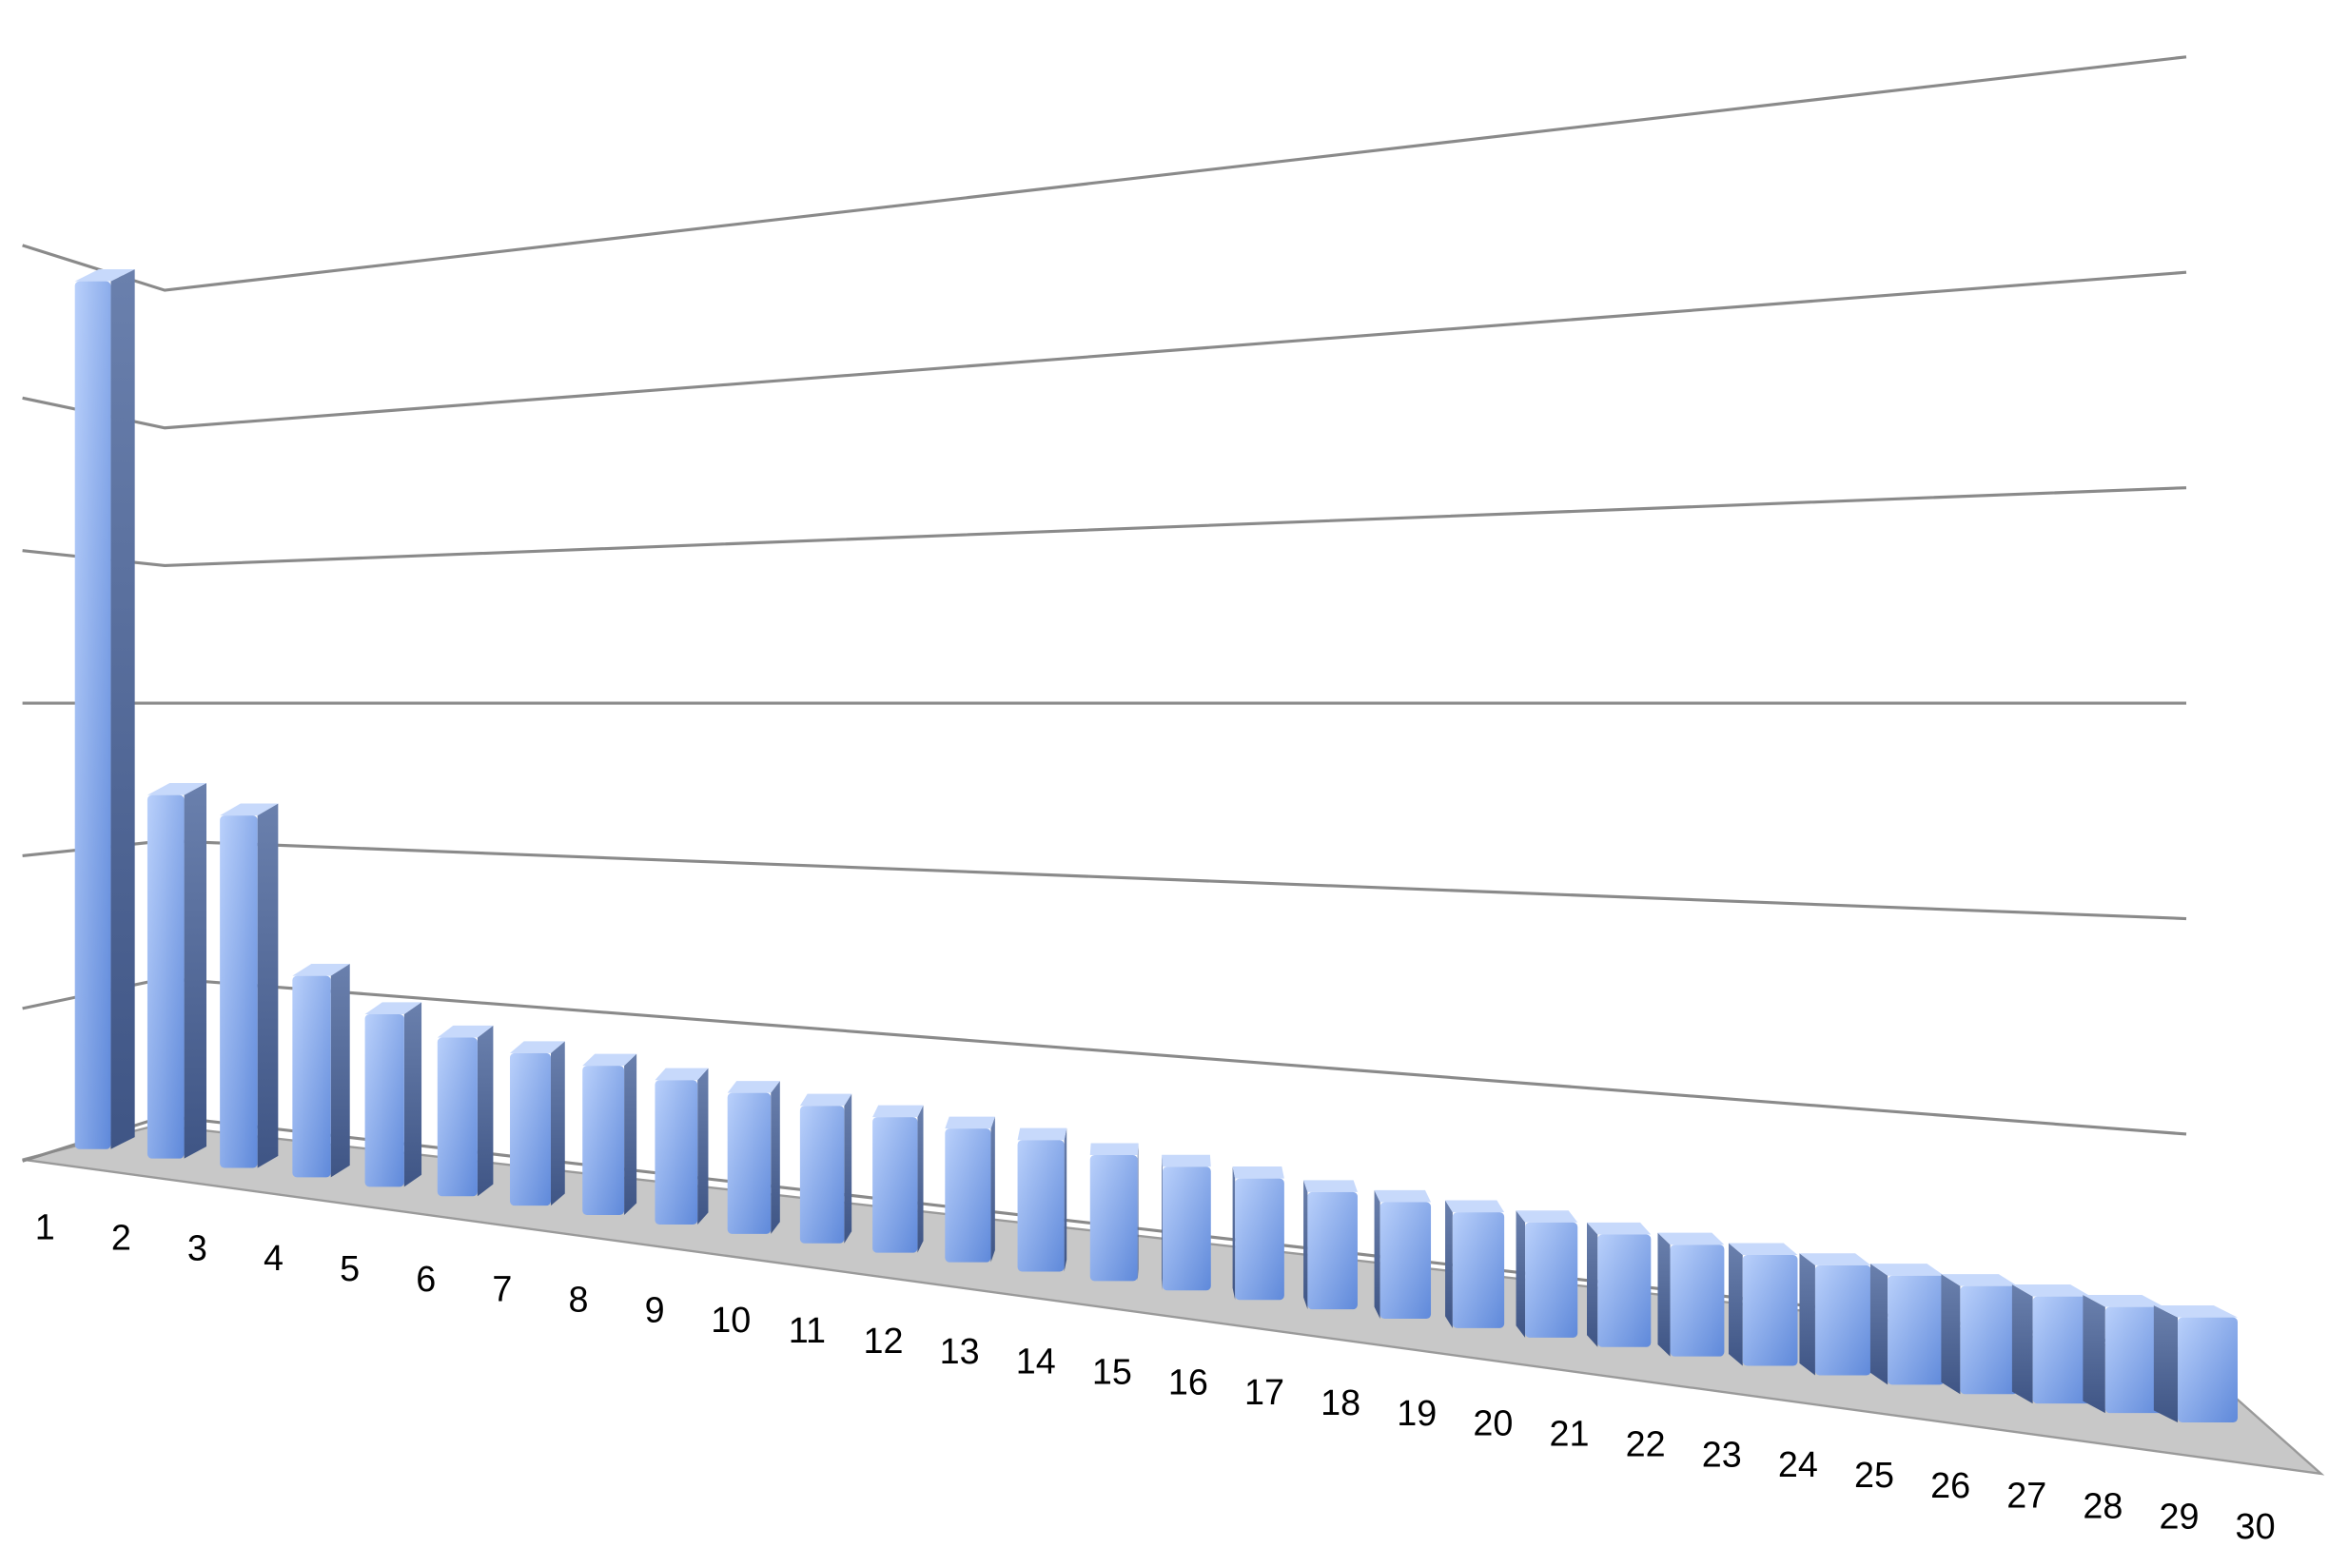 Image resolution: width=2348 pixels, height=1568 pixels. Describe the element at coordinates (197, 1247) in the screenshot. I see `x-tick-label: 3` at that location.